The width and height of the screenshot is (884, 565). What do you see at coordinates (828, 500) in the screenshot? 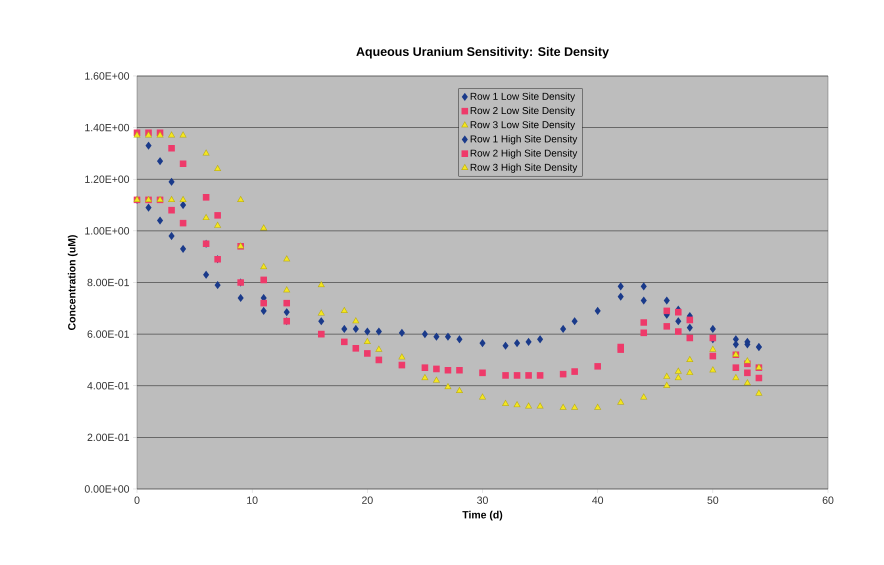
I see `x-tick-label: 60` at bounding box center [828, 500].